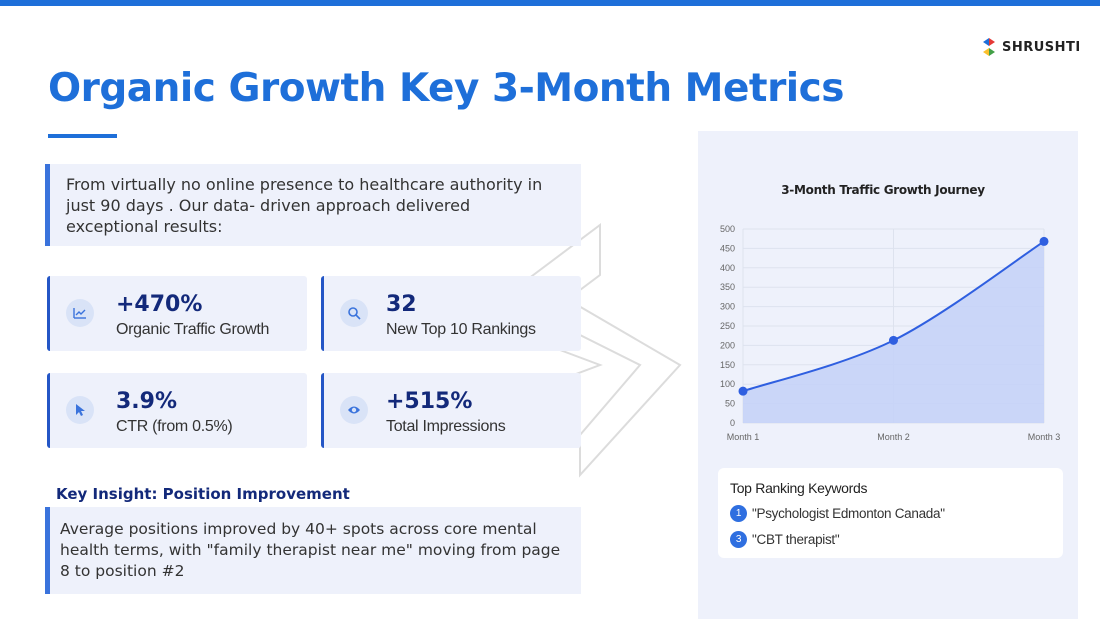  I want to click on y-tick-label: 450, so click(727, 248).